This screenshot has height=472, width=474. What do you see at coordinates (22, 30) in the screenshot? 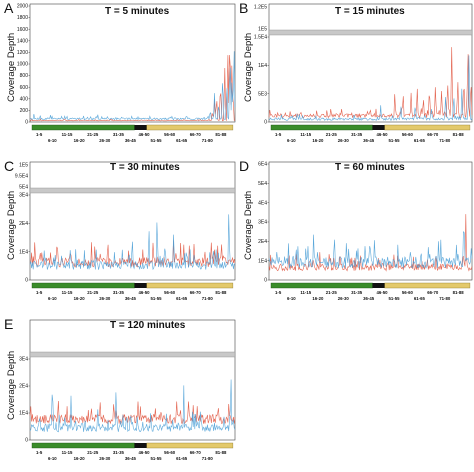
I see `y-tick-label: 1600` at bounding box center [22, 30].